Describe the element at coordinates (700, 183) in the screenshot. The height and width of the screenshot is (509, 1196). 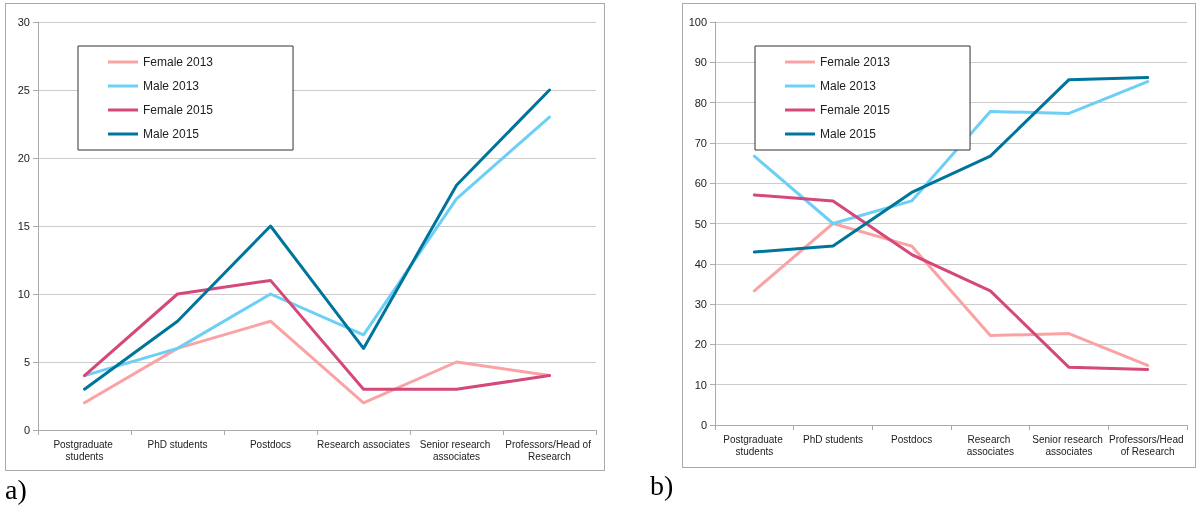
I see `y-tick-label: 60` at that location.